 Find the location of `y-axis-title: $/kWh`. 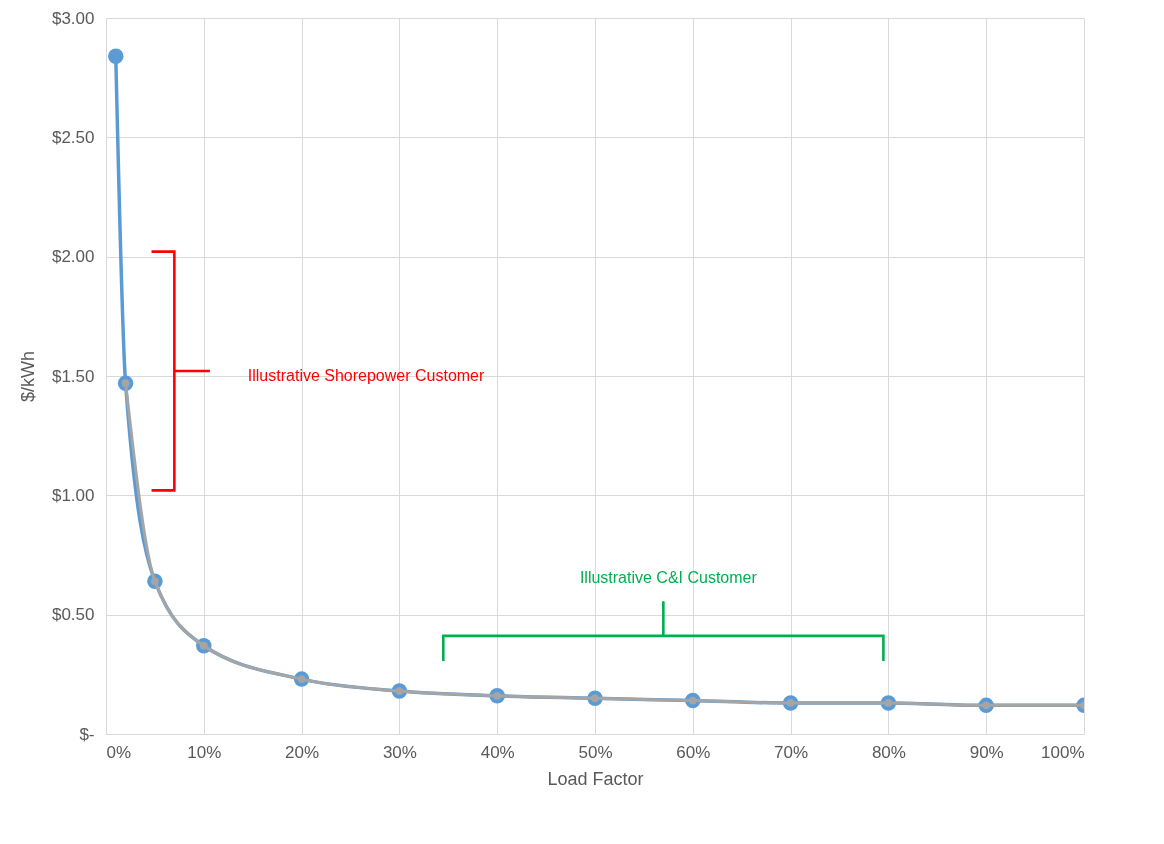

y-axis-title: $/kWh is located at coordinates (27, 376).